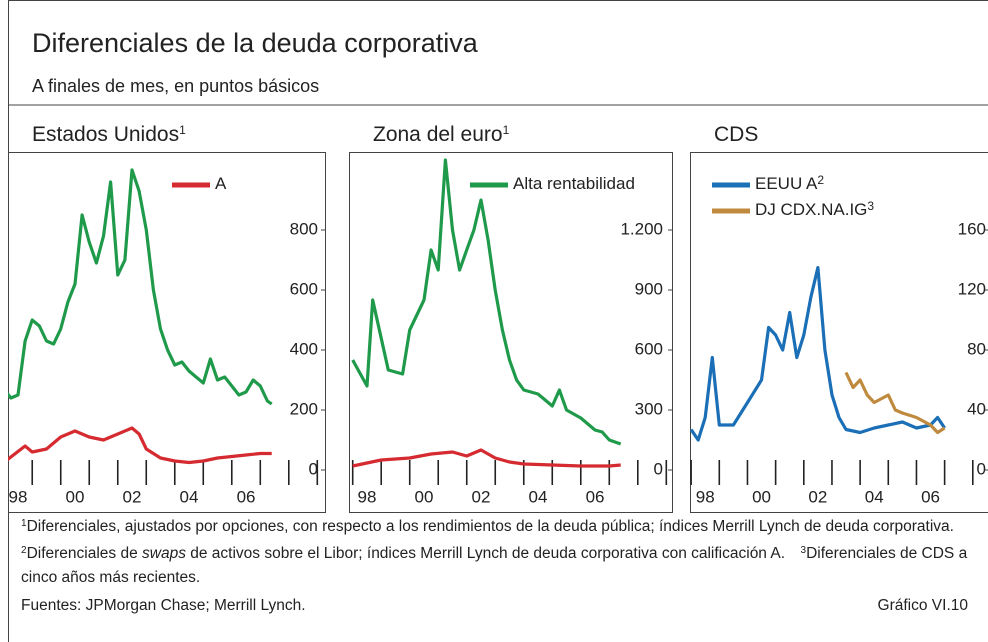 This screenshot has width=988, height=642. What do you see at coordinates (786, 183) in the screenshot?
I see `text-part: EEUU A` at bounding box center [786, 183].